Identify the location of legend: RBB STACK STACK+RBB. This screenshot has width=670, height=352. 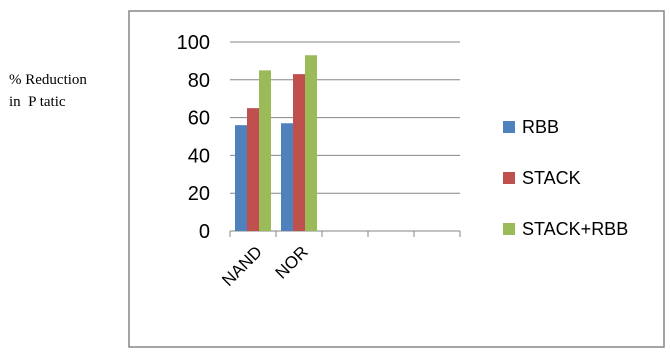
(565, 178).